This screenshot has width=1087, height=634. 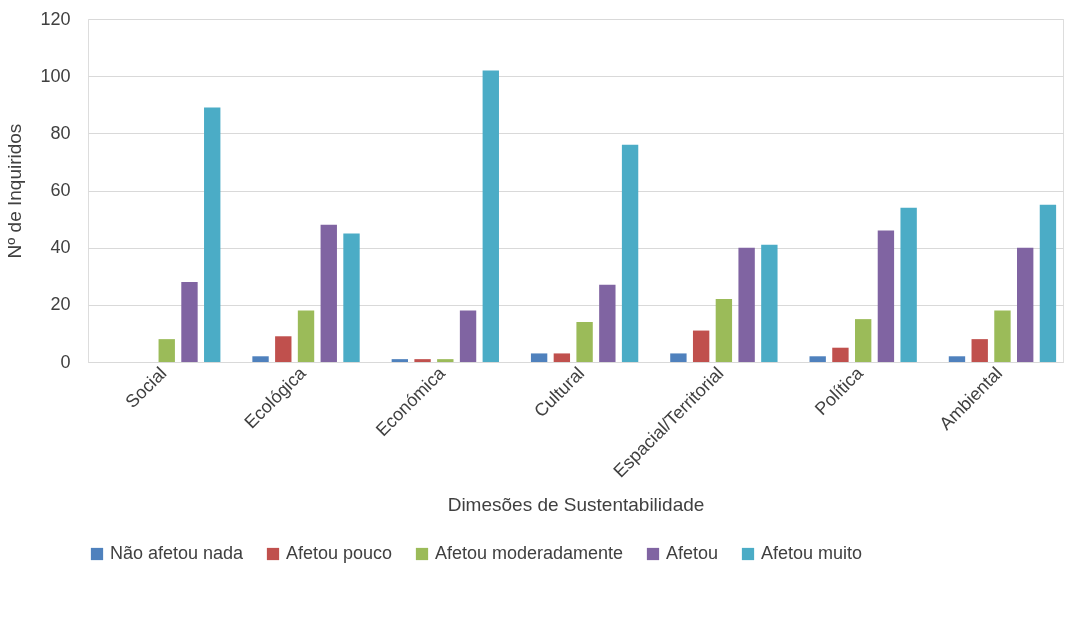 What do you see at coordinates (60, 304) in the screenshot?
I see `y-tick-label: 20` at bounding box center [60, 304].